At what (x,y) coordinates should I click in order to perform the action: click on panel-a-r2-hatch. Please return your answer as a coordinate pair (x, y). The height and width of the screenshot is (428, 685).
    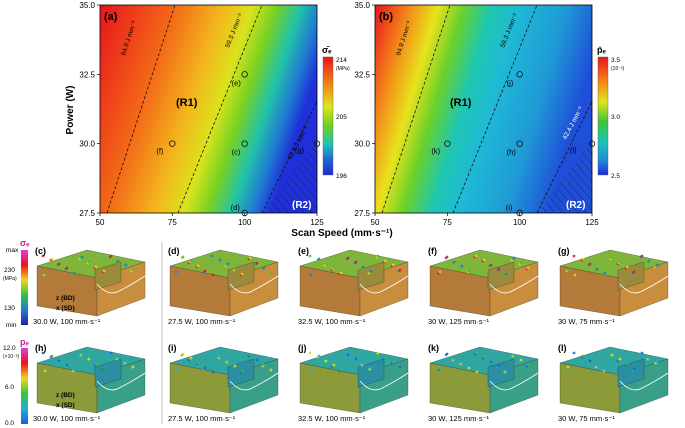
    Looking at the image, I should click on (289, 176).